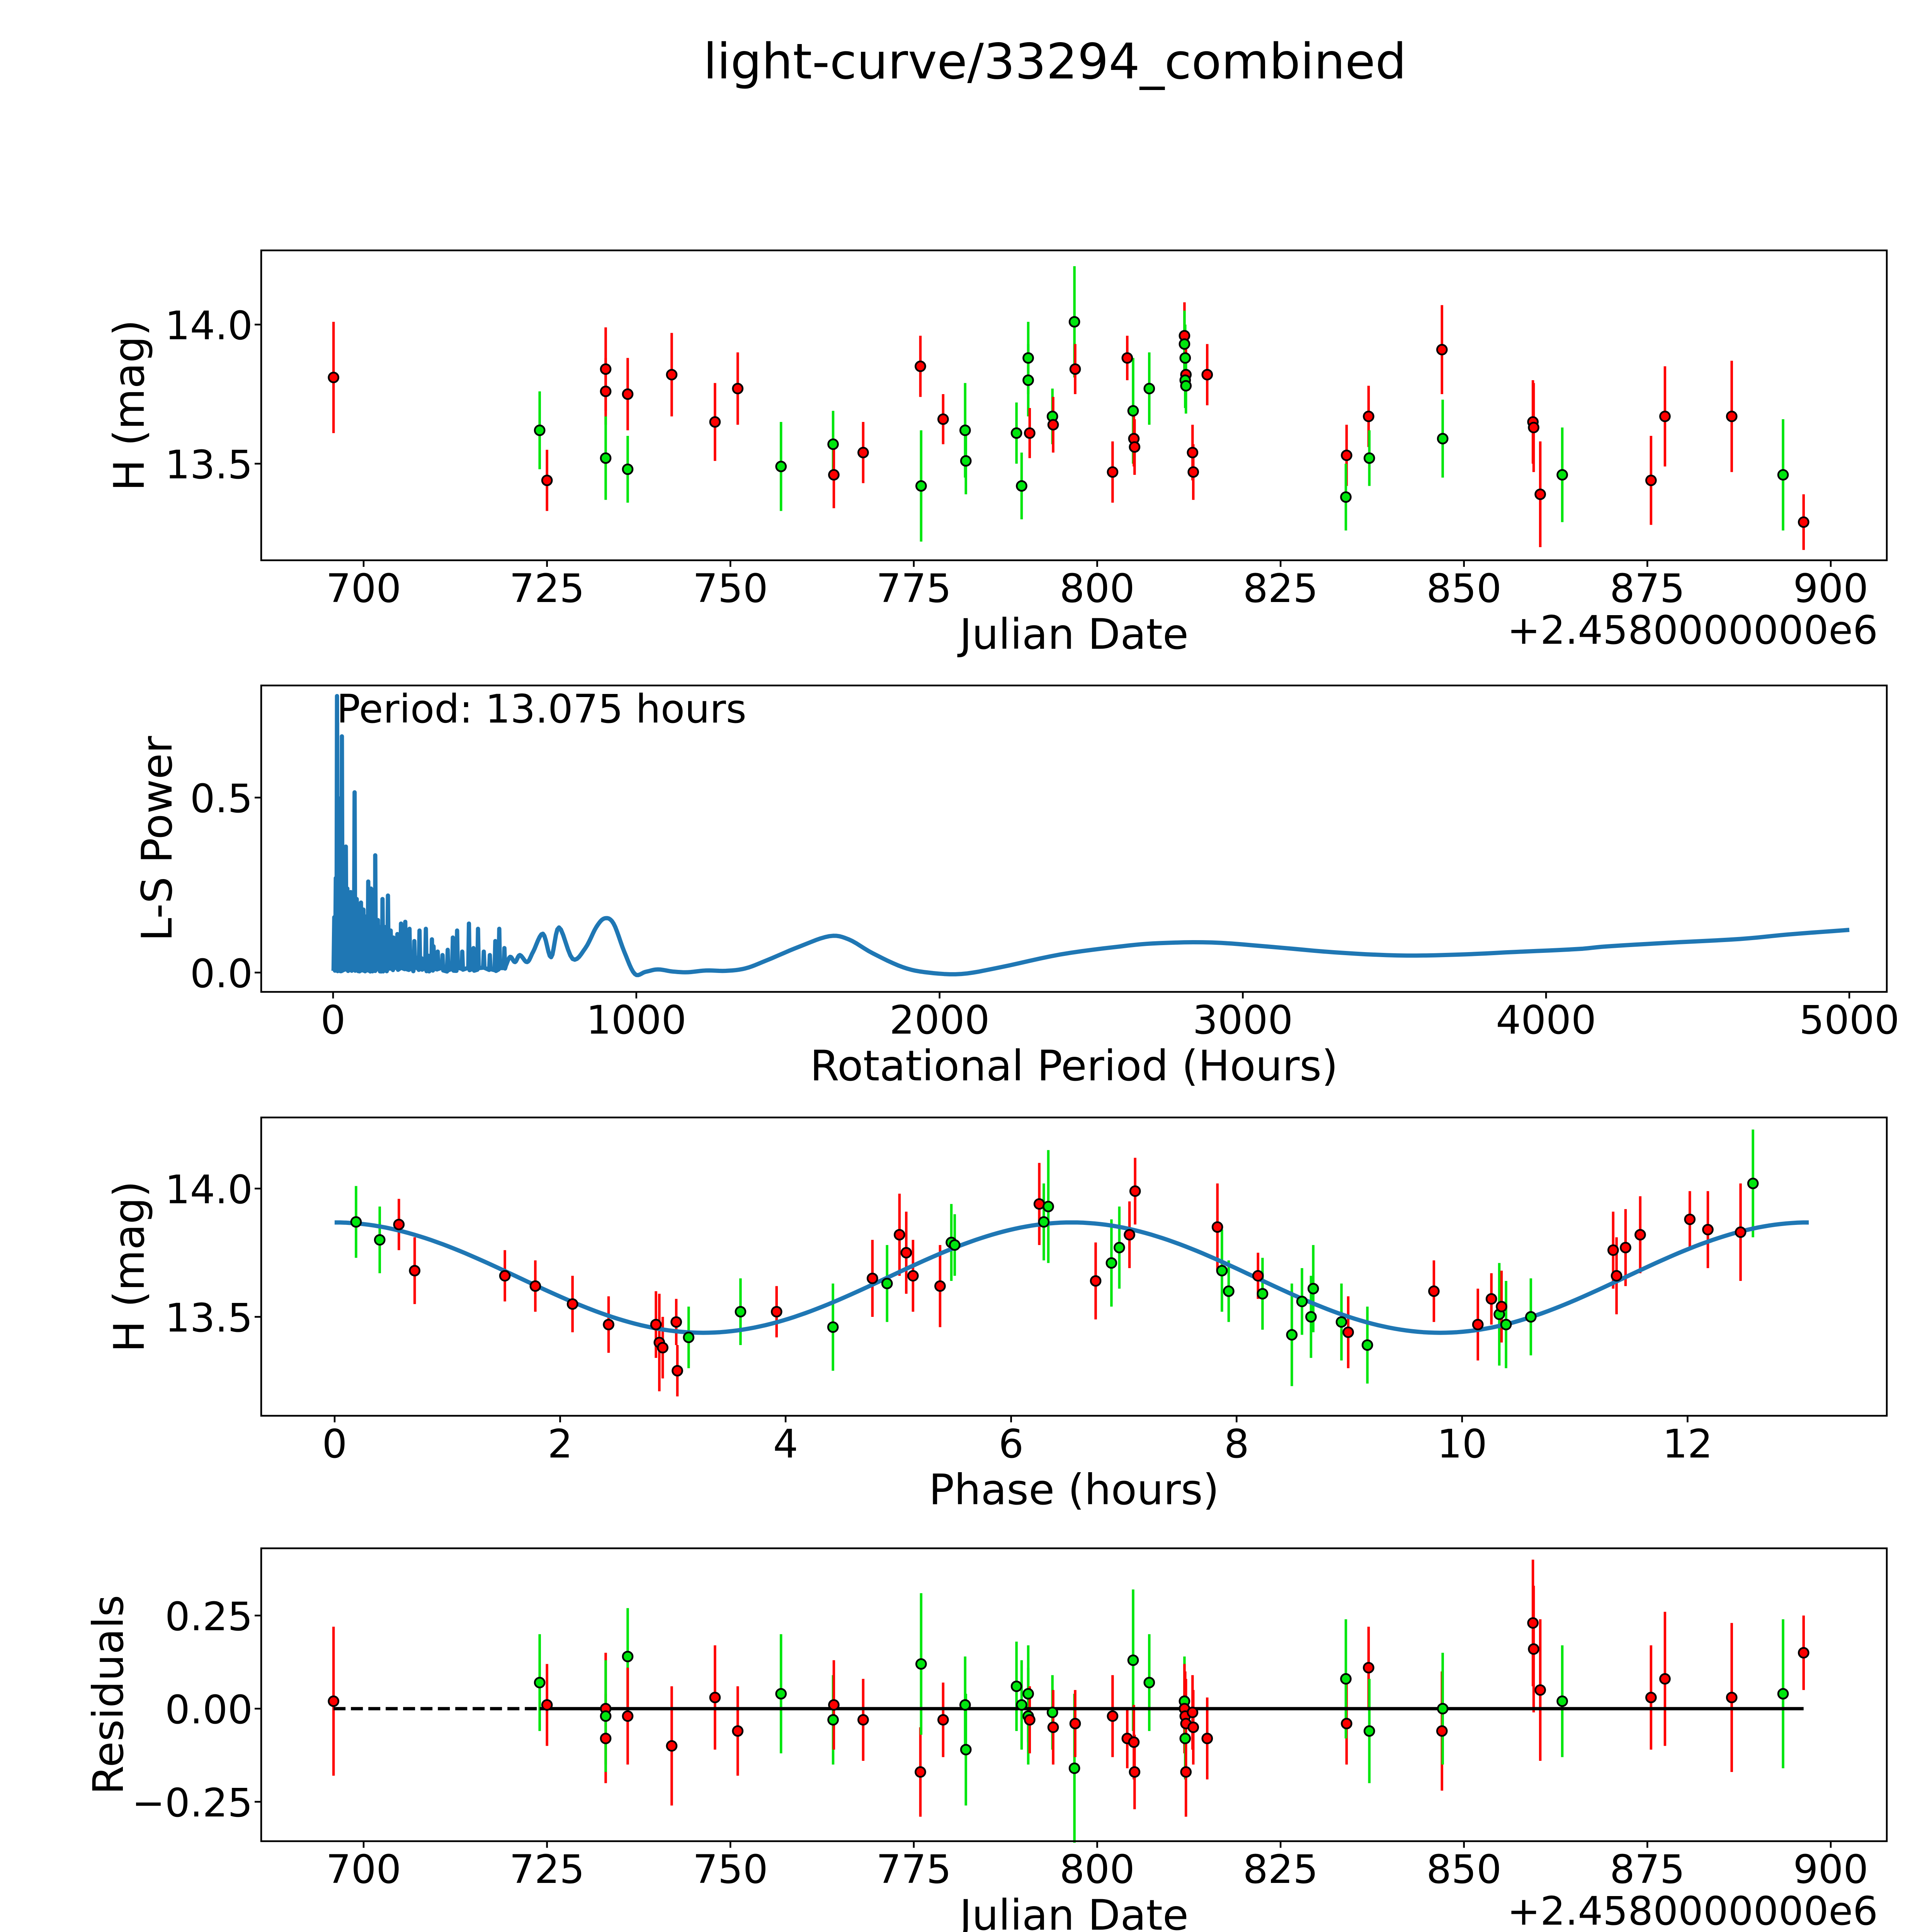 The width and height of the screenshot is (1932, 1932). I want to click on x-tick-label: 6, so click(1011, 1444).